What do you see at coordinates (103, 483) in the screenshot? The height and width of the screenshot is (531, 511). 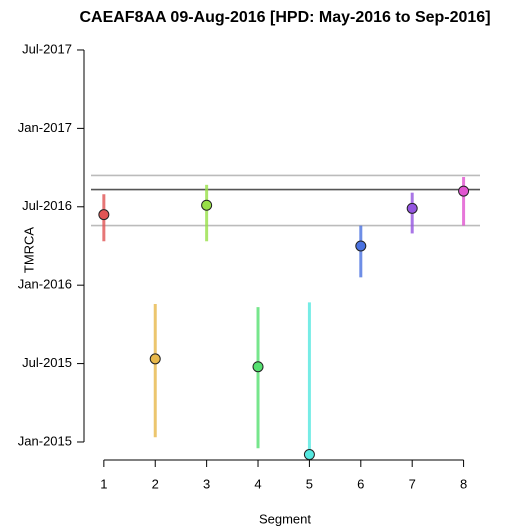 I see `x-tick-label: 1` at bounding box center [103, 483].